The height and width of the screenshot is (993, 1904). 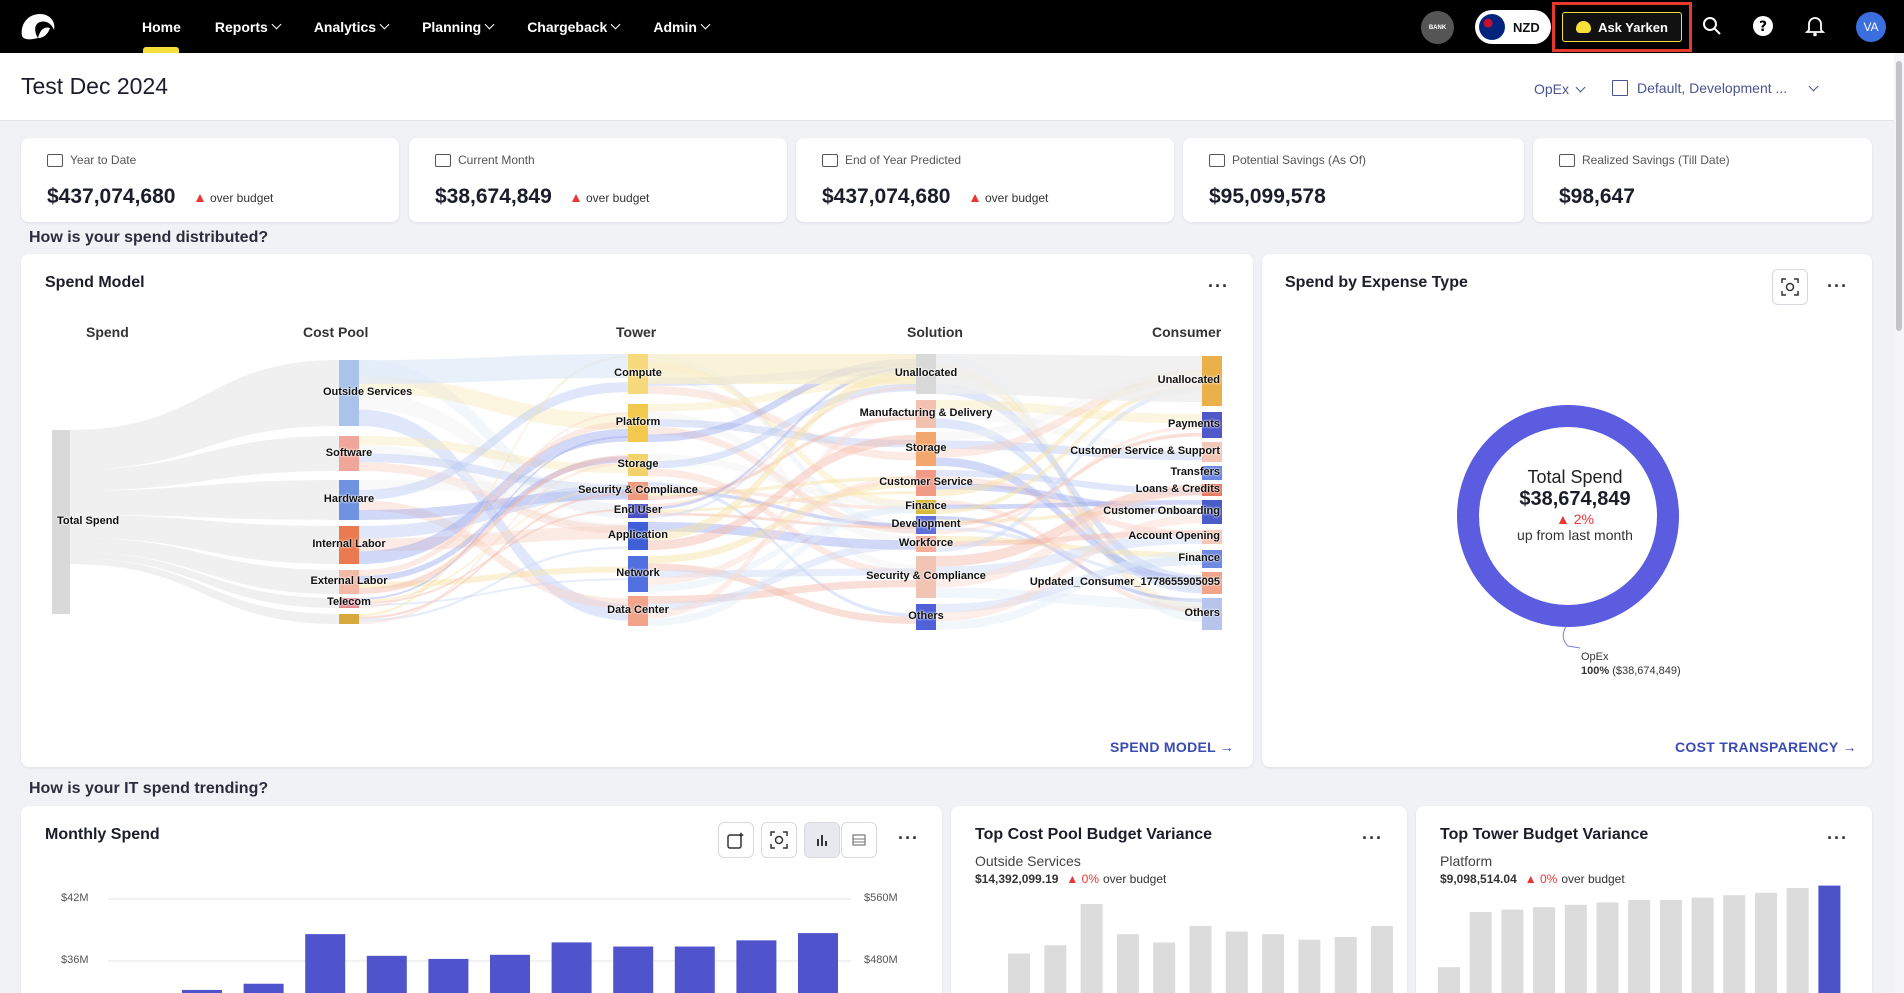 What do you see at coordinates (248, 26) in the screenshot?
I see `nav-item-reports: Reports` at bounding box center [248, 26].